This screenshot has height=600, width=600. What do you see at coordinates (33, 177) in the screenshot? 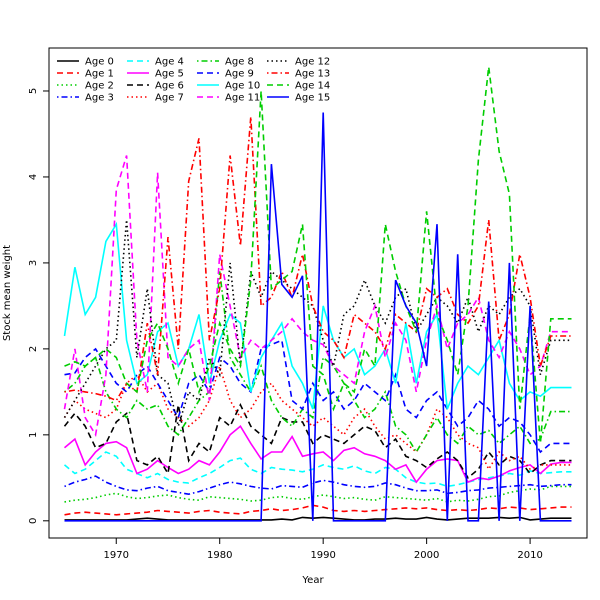
I see `y-tick-label: 4` at bounding box center [33, 177].